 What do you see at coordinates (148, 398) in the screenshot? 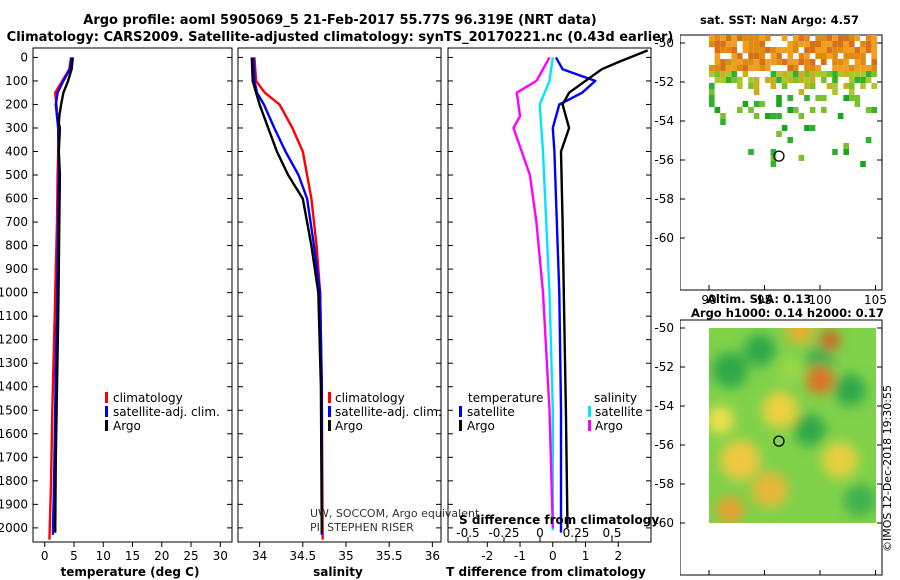
I see `legend-label-climatology: climatology` at bounding box center [148, 398].